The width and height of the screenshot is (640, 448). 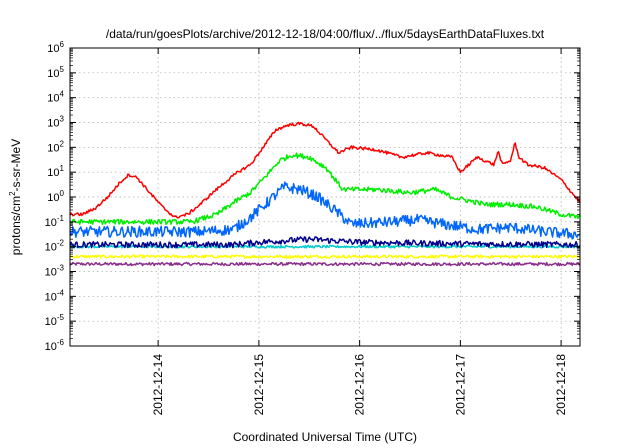 What do you see at coordinates (55, 196) in the screenshot?
I see `y-tick-label: 10⁰` at bounding box center [55, 196].